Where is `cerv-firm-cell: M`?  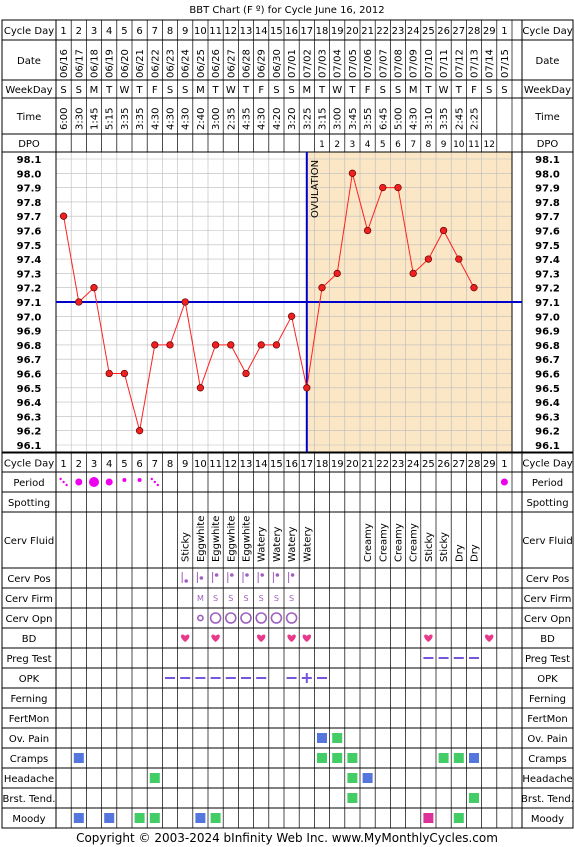 cerv-firm-cell: M is located at coordinates (200, 598).